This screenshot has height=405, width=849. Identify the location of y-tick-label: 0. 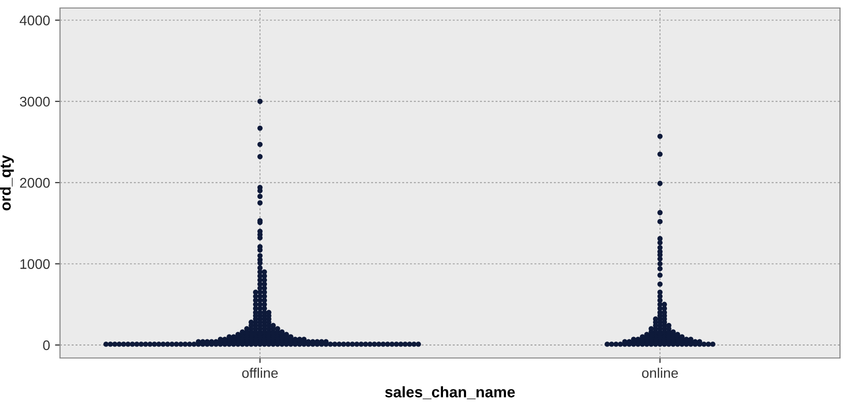
(46, 345).